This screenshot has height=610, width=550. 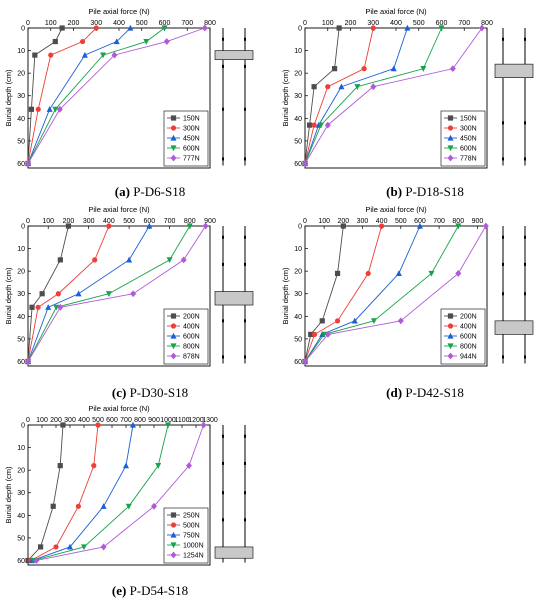 What do you see at coordinates (150, 392) in the screenshot?
I see `panel-caption: (c) P-D30-S18` at bounding box center [150, 392].